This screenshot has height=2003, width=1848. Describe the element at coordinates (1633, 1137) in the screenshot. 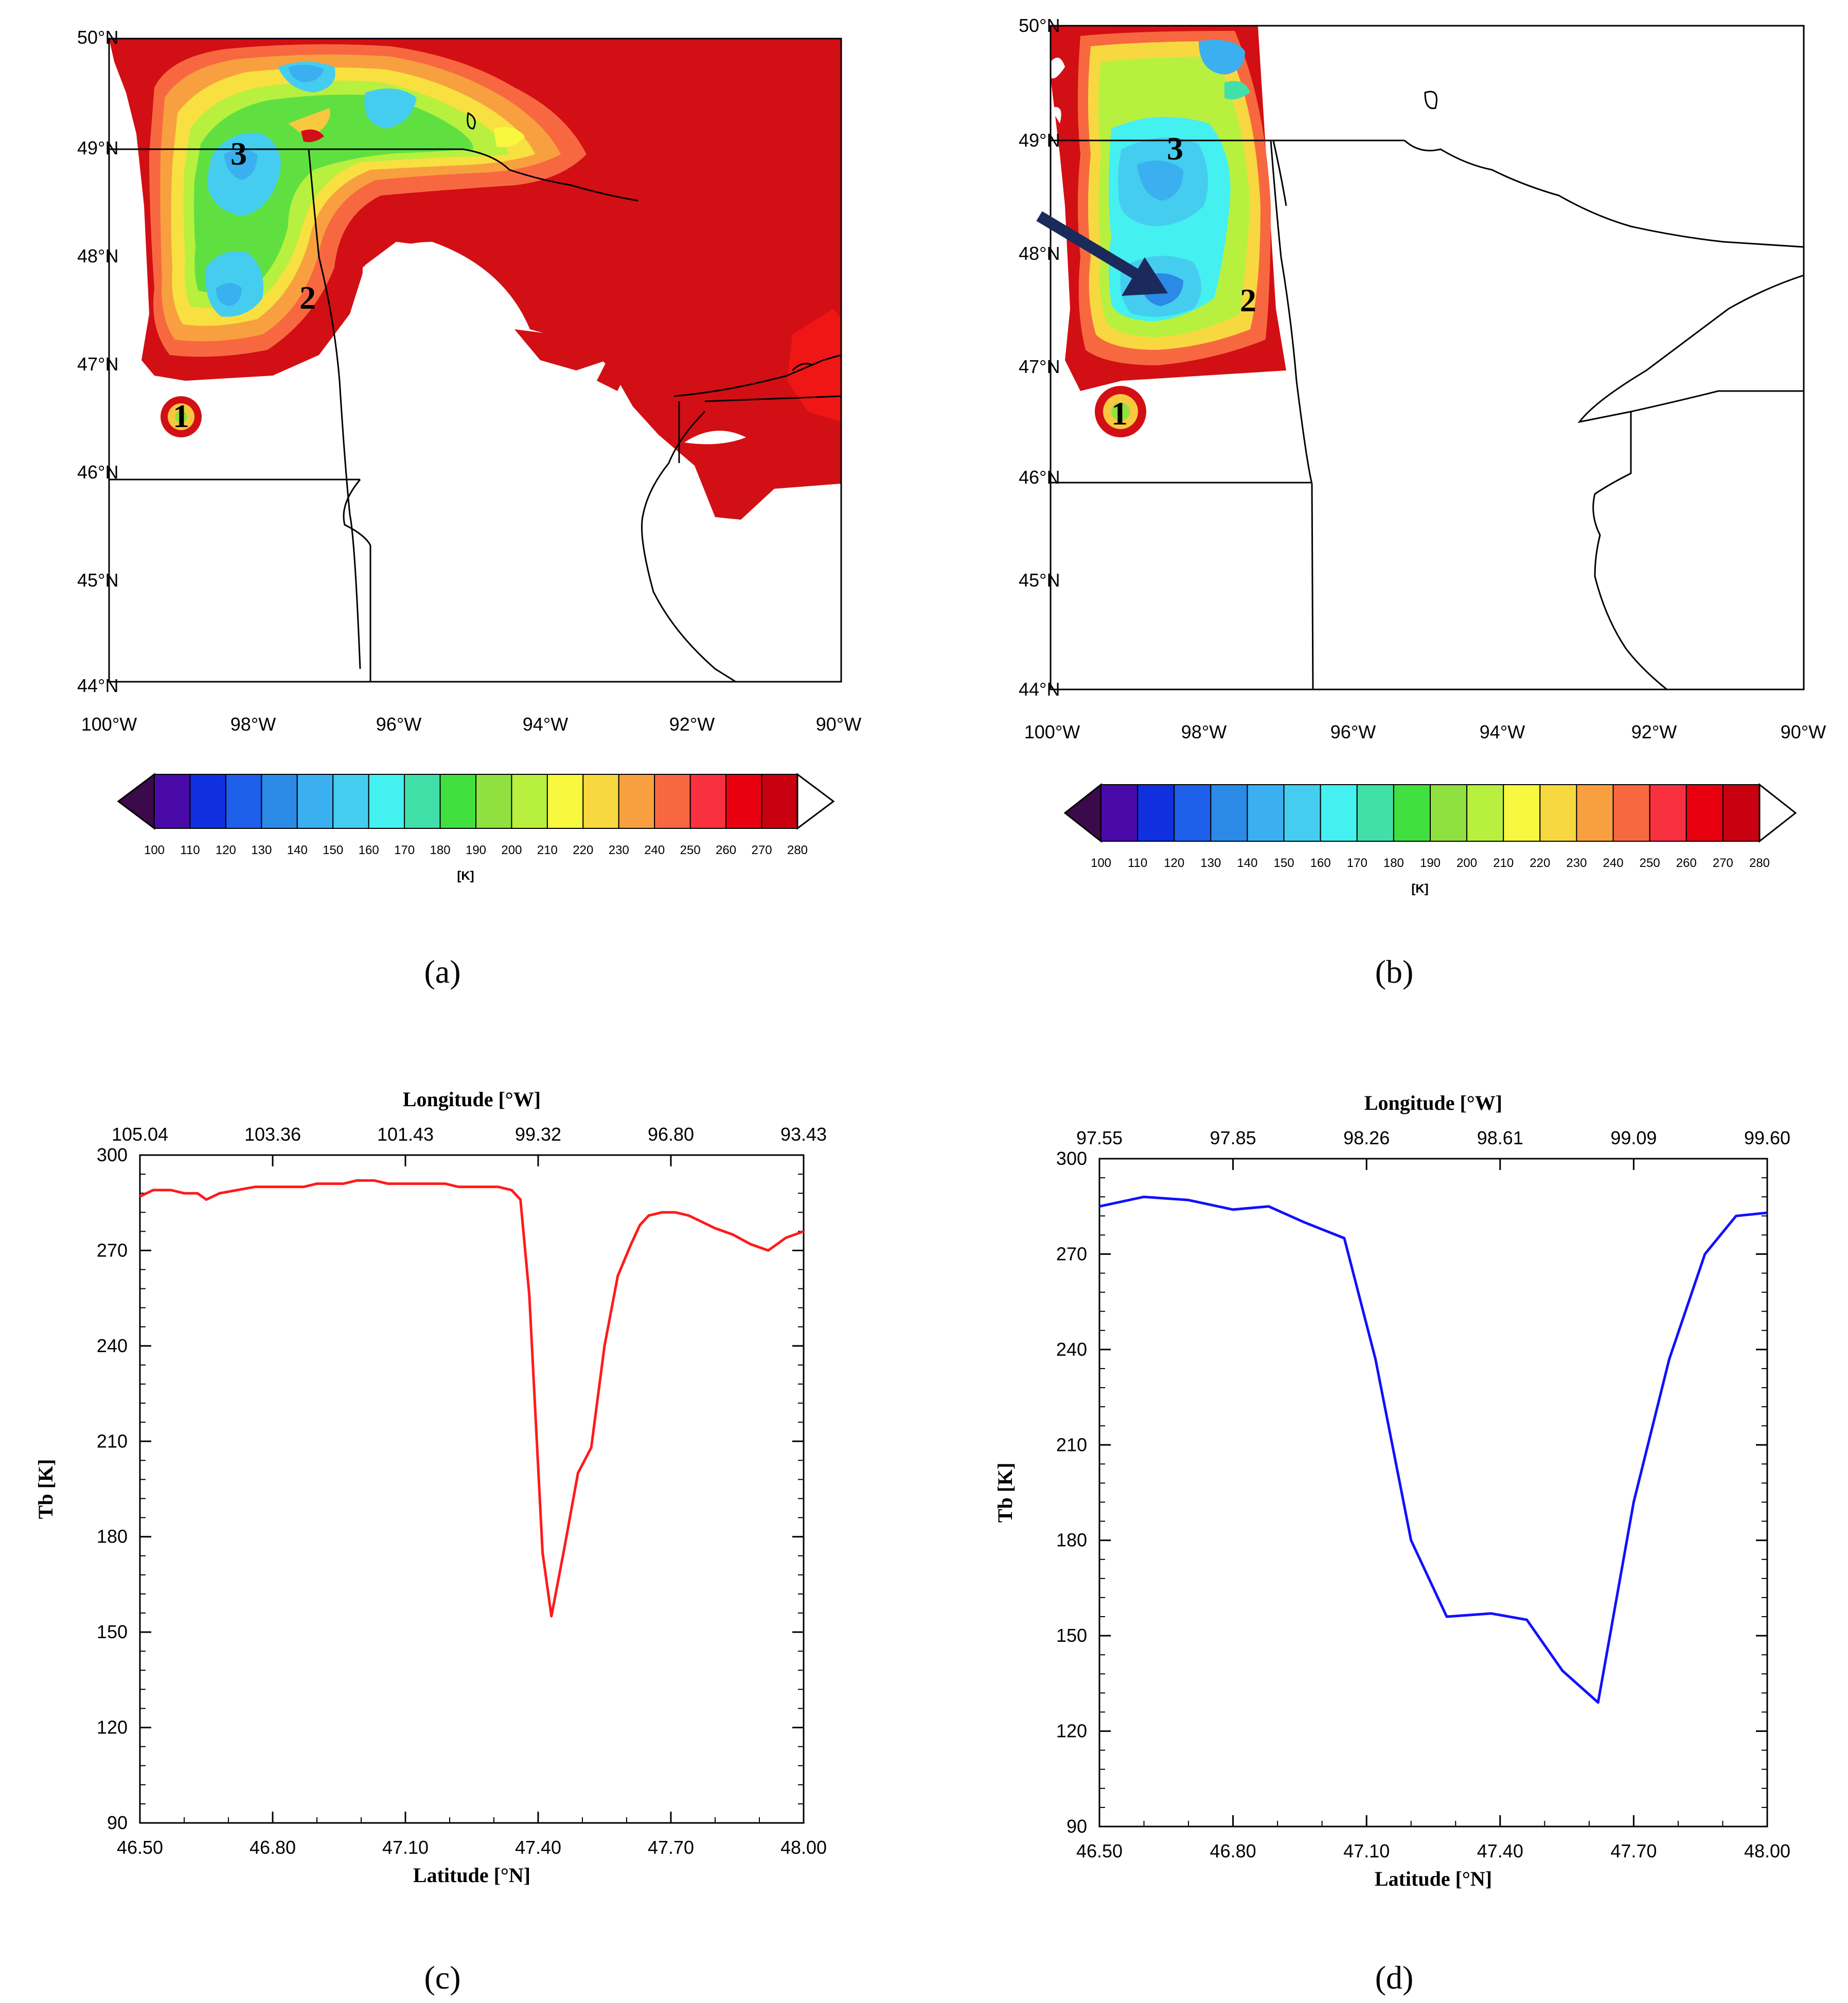

I see `top-tick-label: 99.09` at that location.